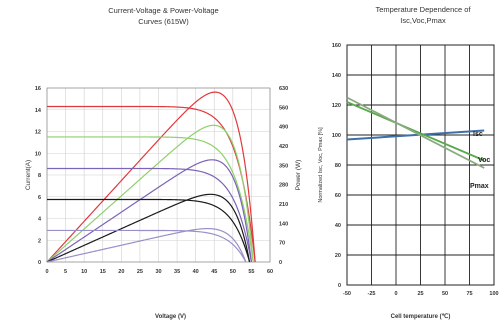 This screenshot has width=502, height=324. What do you see at coordinates (283, 224) in the screenshot?
I see `chart1-y2tick-label: 140` at bounding box center [283, 224].